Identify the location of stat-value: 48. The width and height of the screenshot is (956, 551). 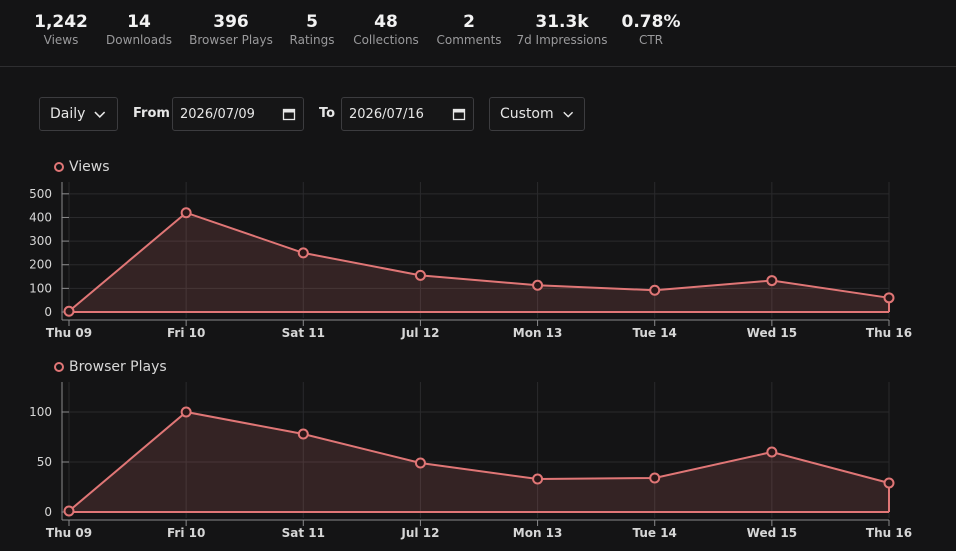
(386, 22).